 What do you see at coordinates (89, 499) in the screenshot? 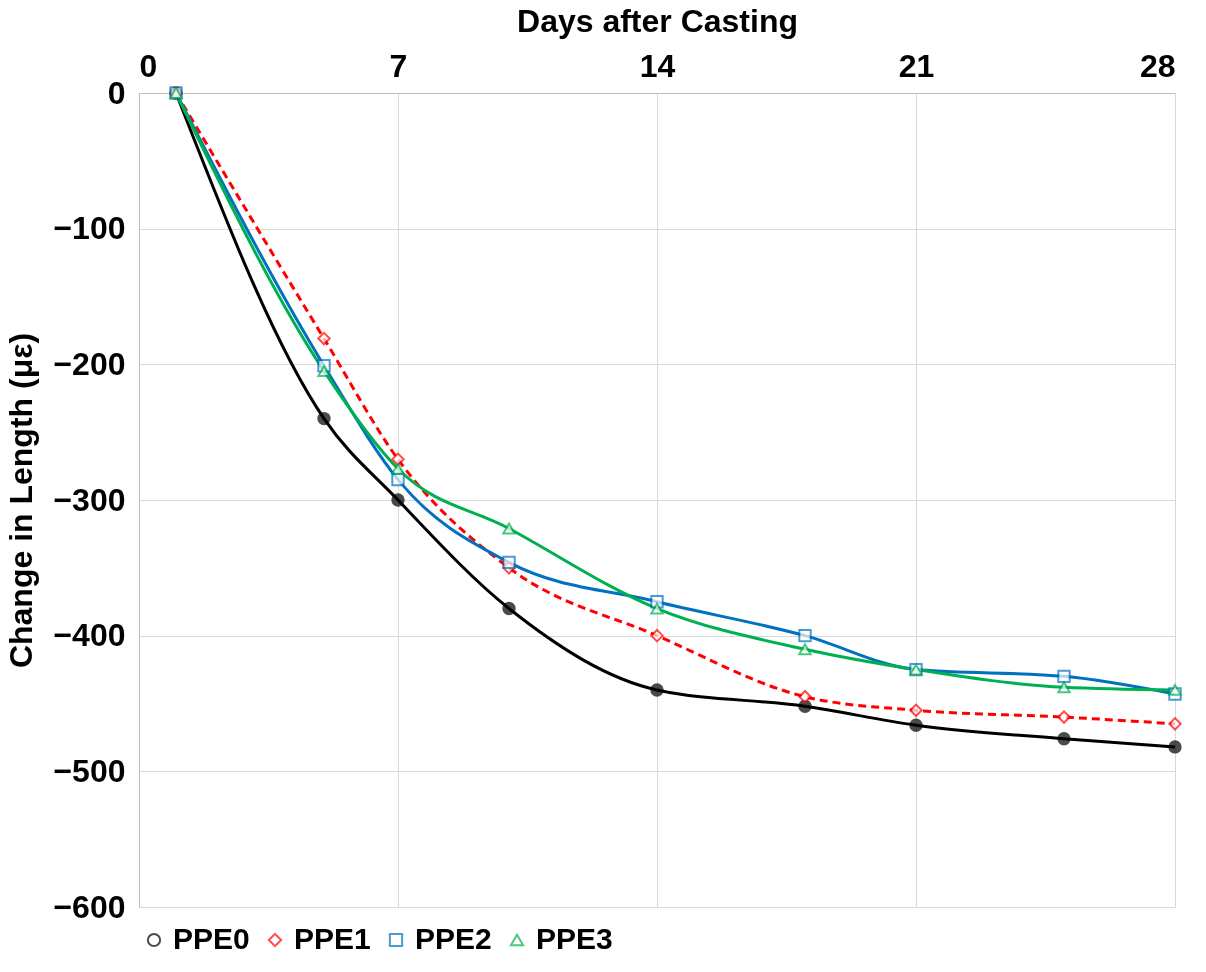
I see `y-tick-label: −300` at bounding box center [89, 499].